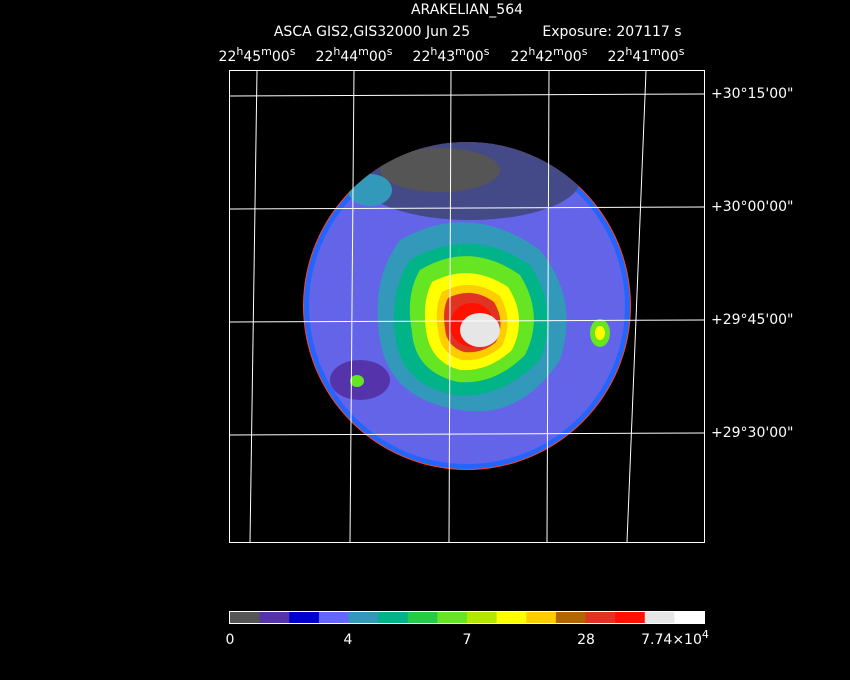 This screenshot has height=680, width=850. What do you see at coordinates (467, 10) in the screenshot?
I see `title: ARAKELIAN_564` at bounding box center [467, 10].